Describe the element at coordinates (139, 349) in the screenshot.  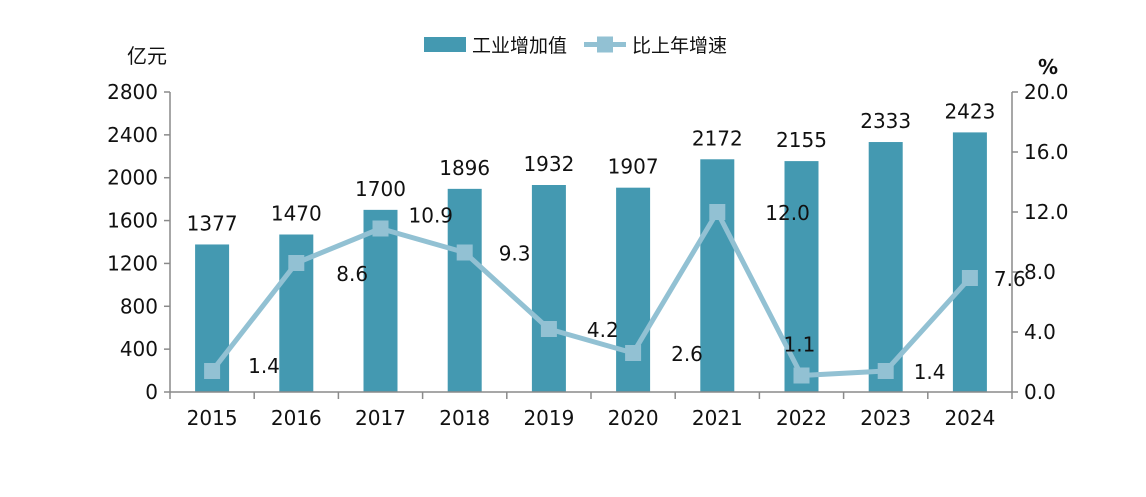
I see `left-tick-label: 400` at that location.